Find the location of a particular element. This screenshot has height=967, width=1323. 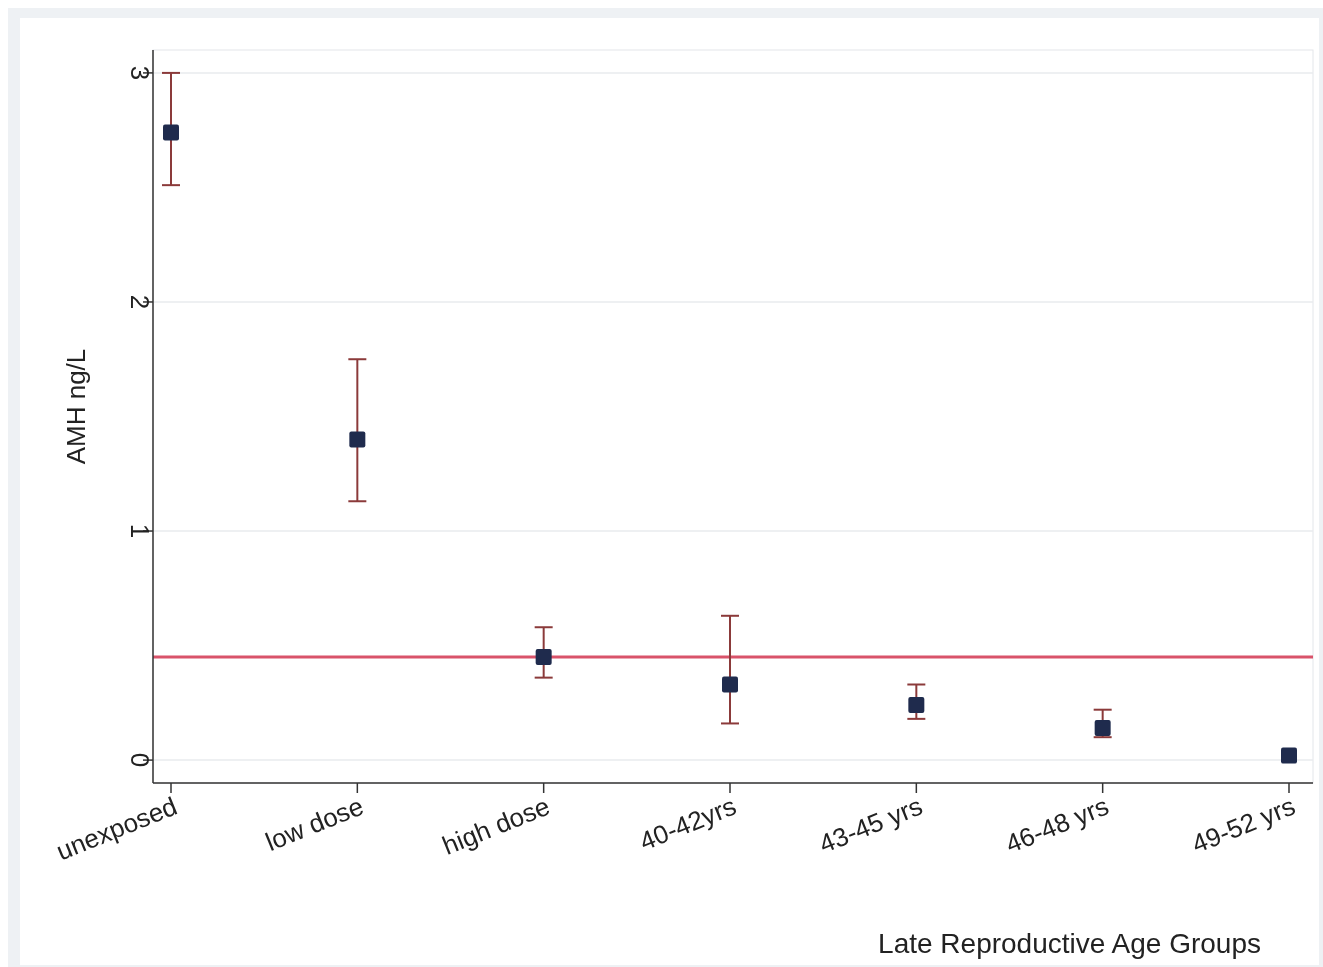

y-tick-label: 0 is located at coordinates (140, 760).